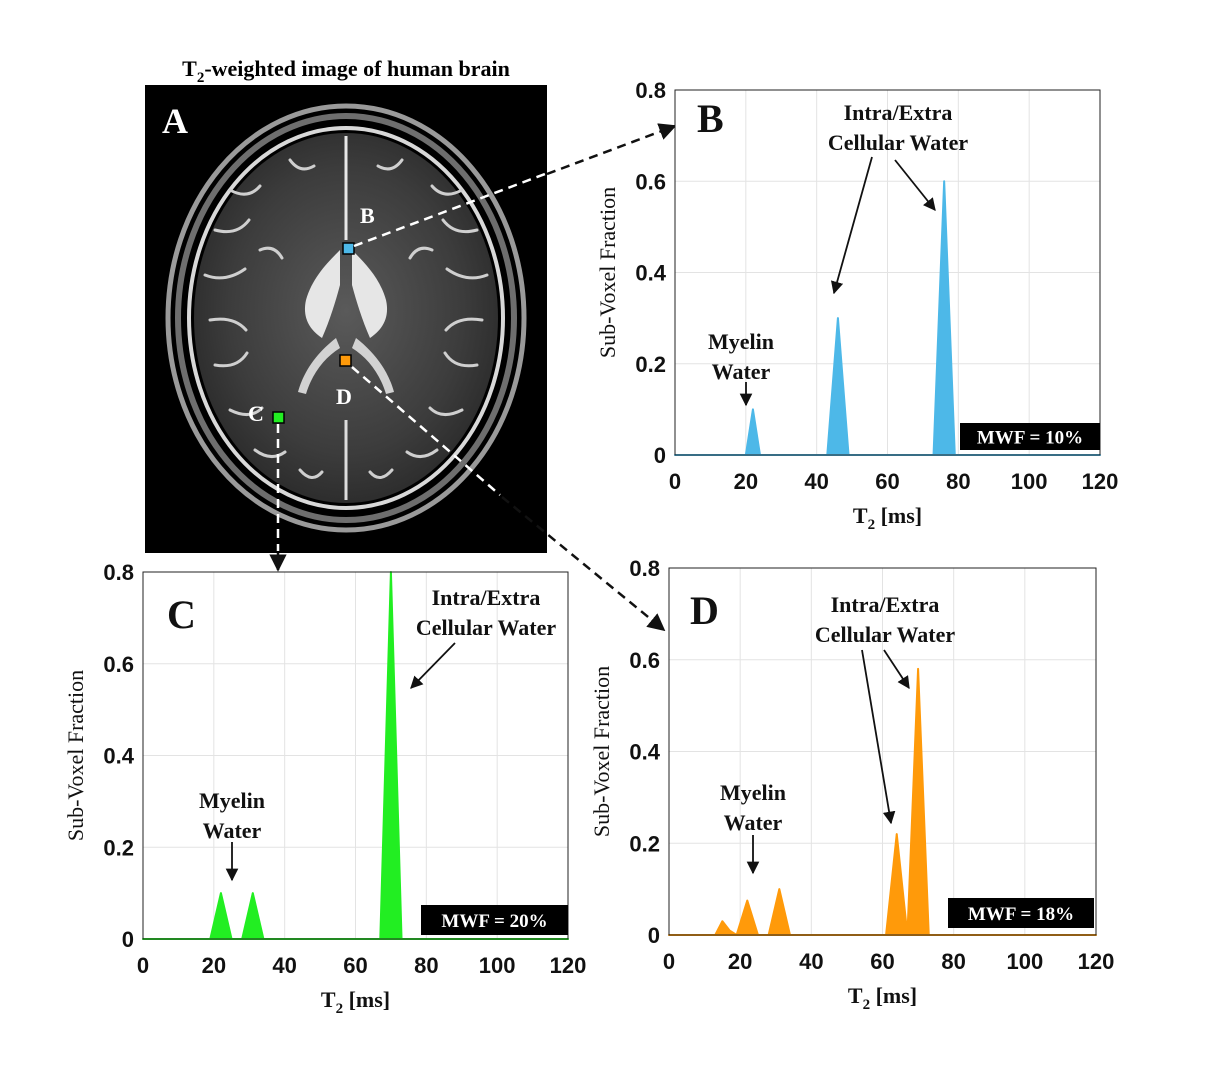 Image resolution: width=1224 pixels, height=1074 pixels. I want to click on roi-d-label: D, so click(344, 396).